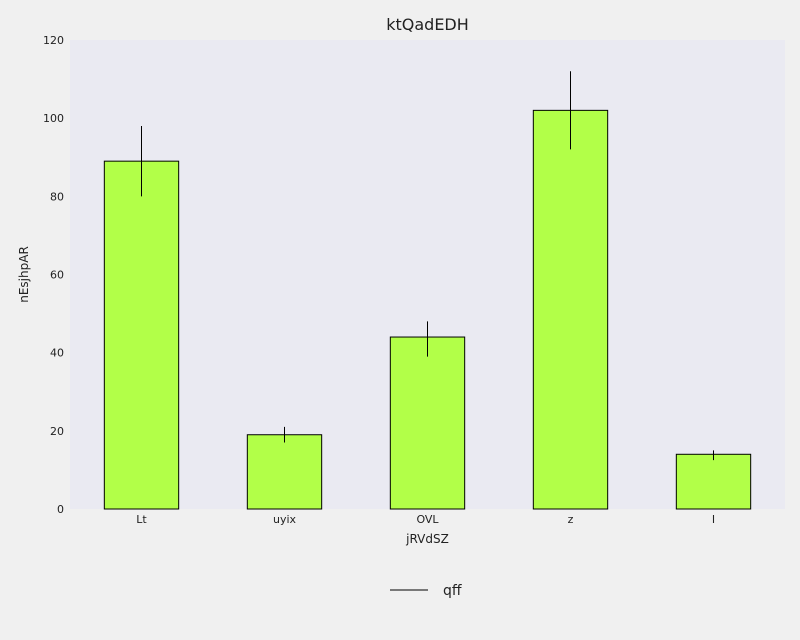 The height and width of the screenshot is (640, 800). I want to click on x-tick-label: Lt, so click(141, 519).